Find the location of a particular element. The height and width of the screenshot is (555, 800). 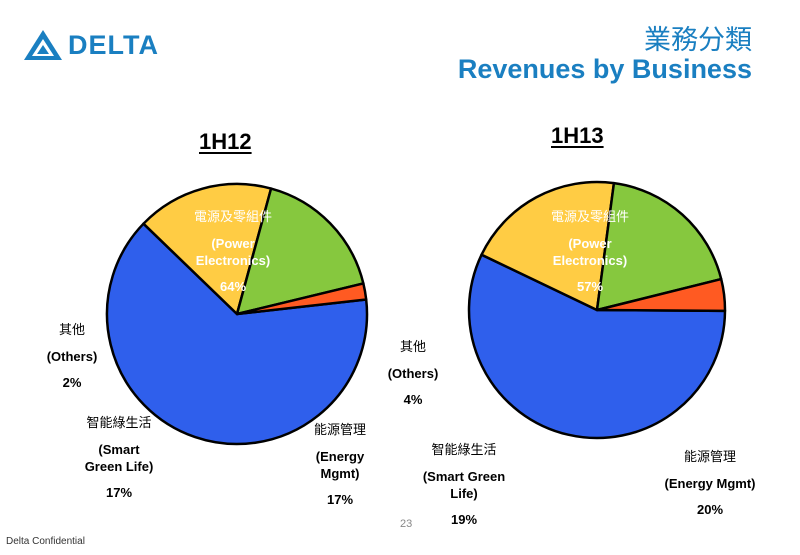

slice-label-pct: 4% is located at coordinates (413, 399).